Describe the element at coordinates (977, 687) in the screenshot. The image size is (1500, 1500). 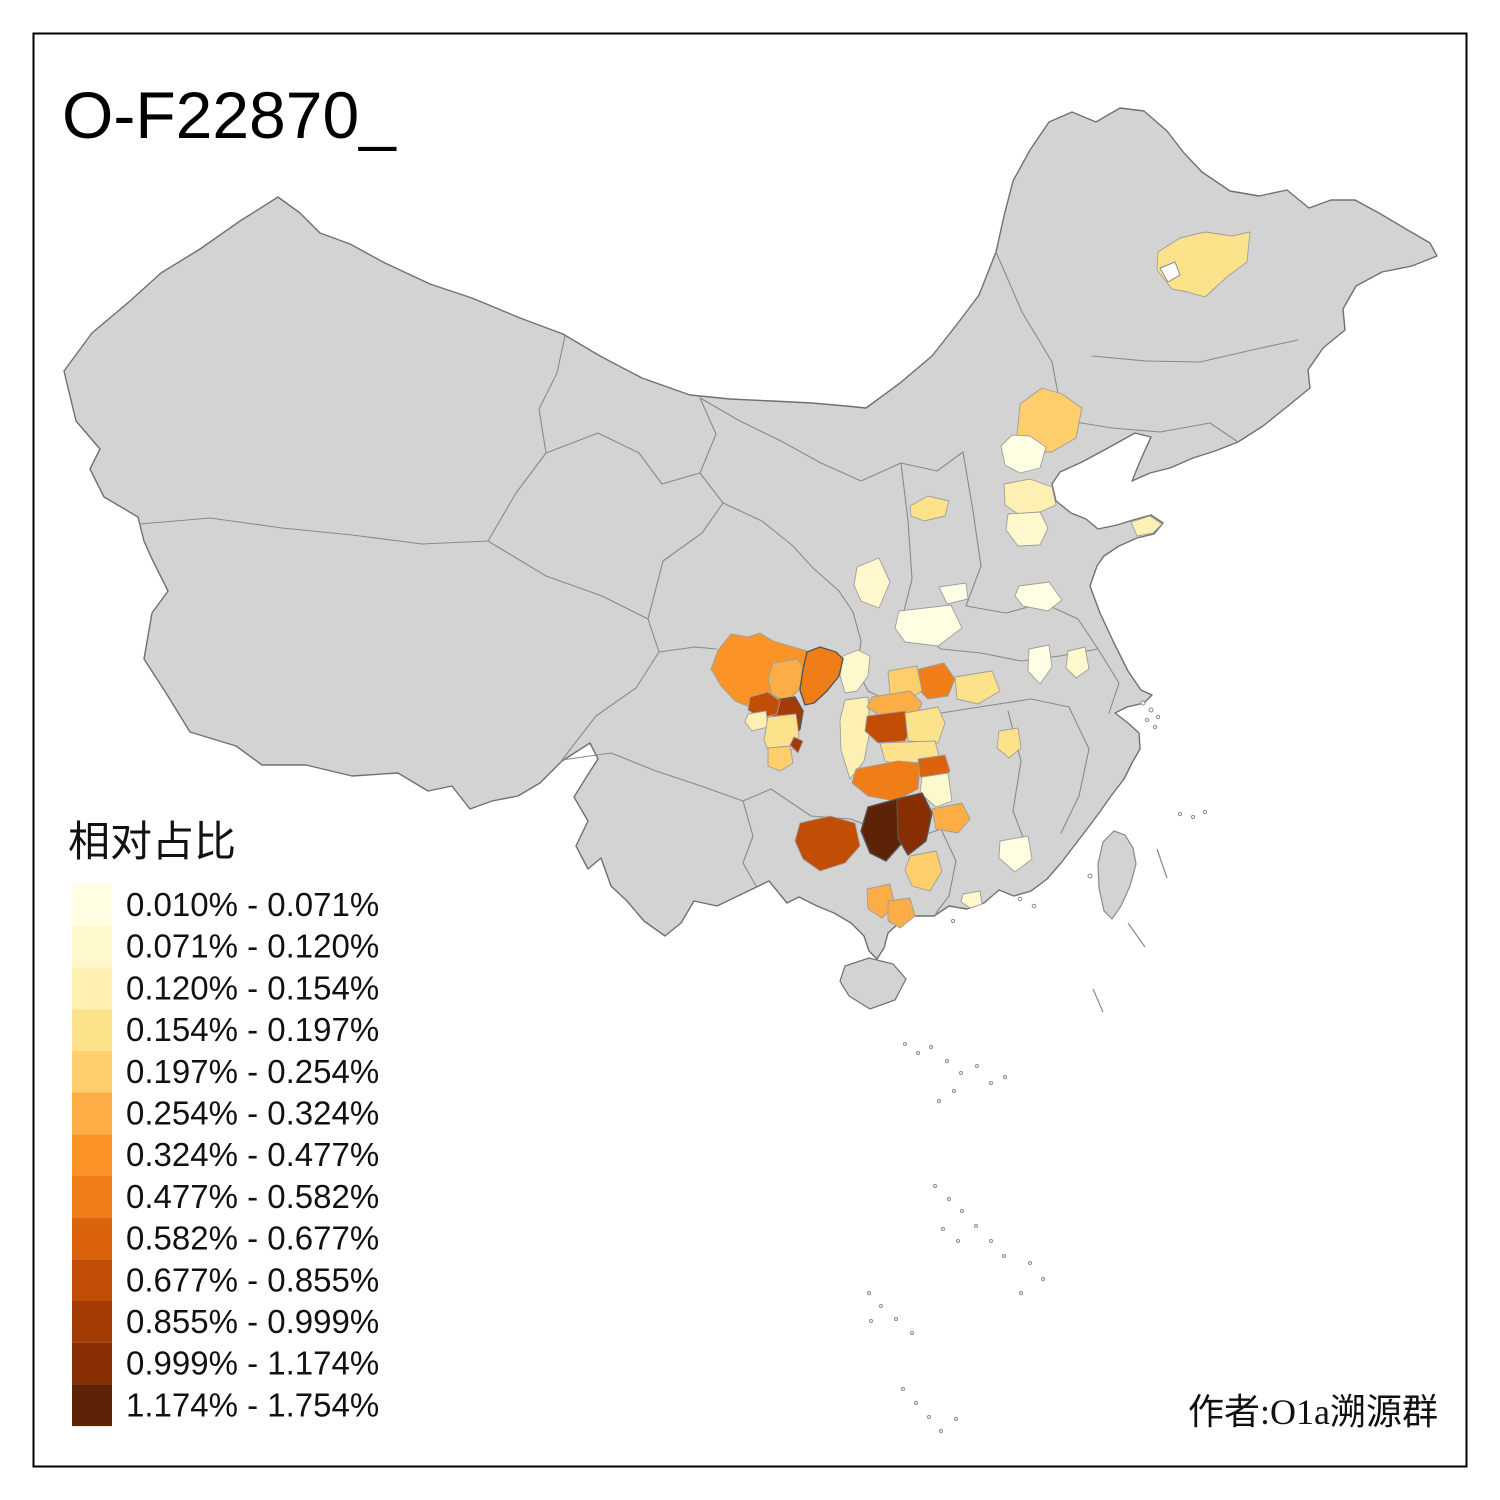
I see `map-region-hubei-east-pale` at that location.